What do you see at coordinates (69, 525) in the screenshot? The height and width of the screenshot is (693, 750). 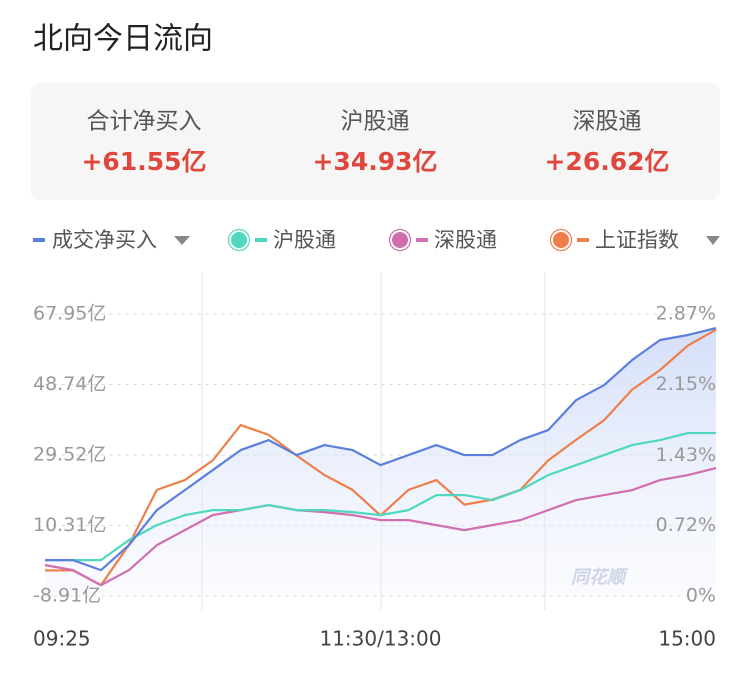 I see `y-tick-label: 10.31亿` at bounding box center [69, 525].